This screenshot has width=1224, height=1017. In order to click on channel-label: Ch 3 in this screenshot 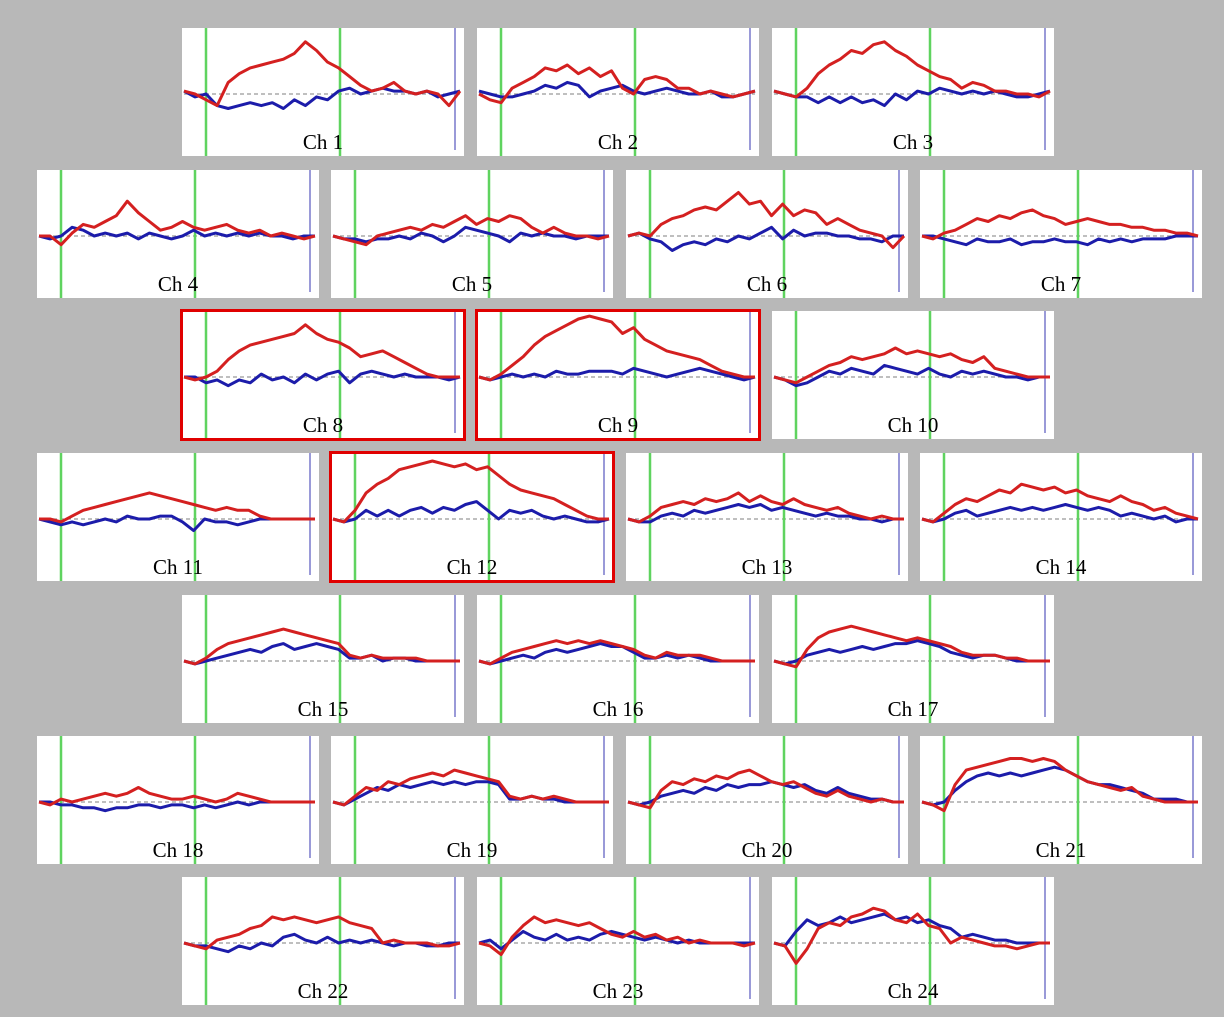, I will do `click(913, 142)`.